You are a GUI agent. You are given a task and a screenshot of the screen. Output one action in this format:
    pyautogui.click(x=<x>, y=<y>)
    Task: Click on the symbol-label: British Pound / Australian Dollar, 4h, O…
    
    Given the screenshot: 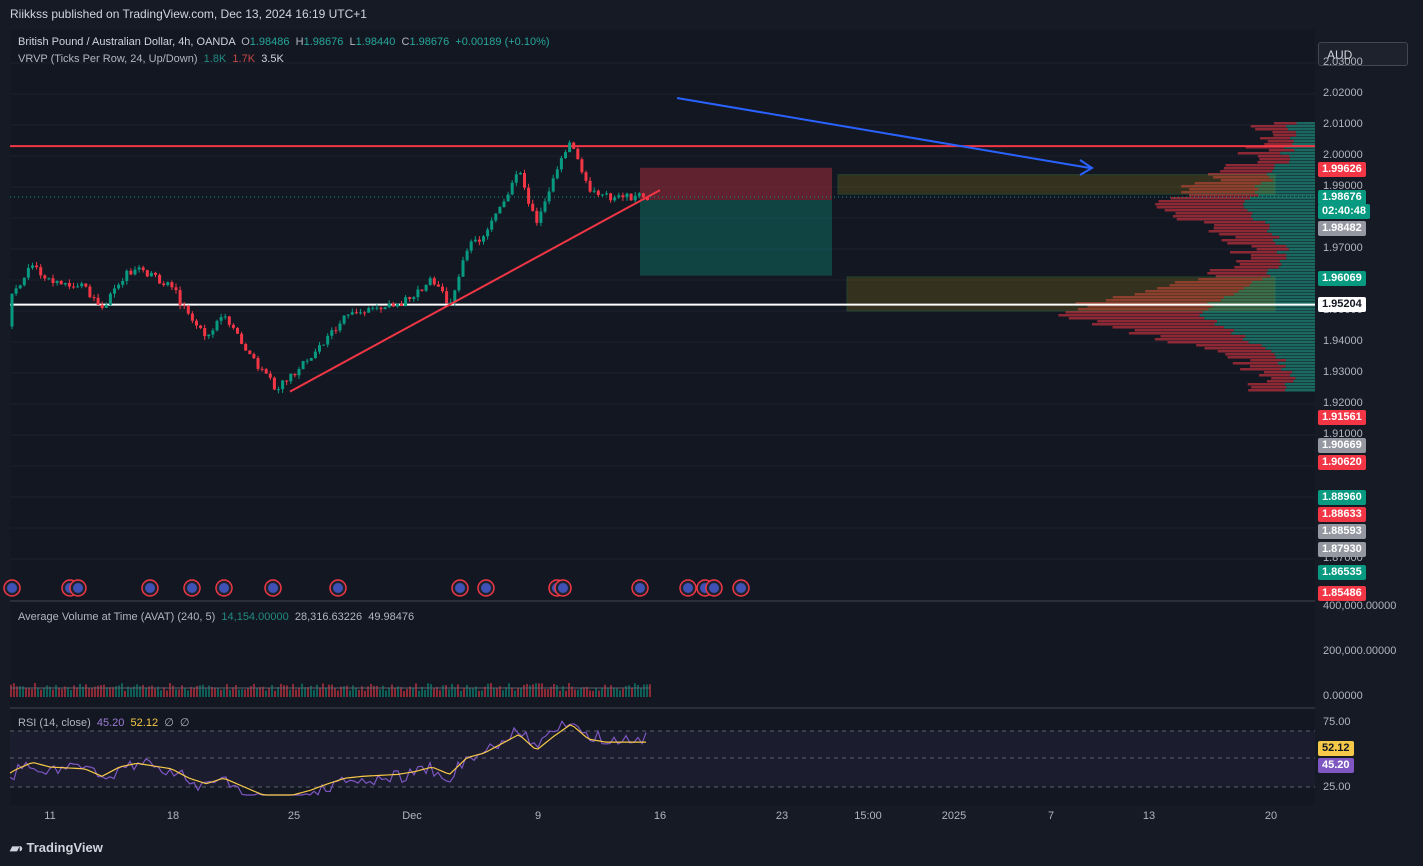 What is the action you would take?
    pyautogui.click(x=126, y=42)
    